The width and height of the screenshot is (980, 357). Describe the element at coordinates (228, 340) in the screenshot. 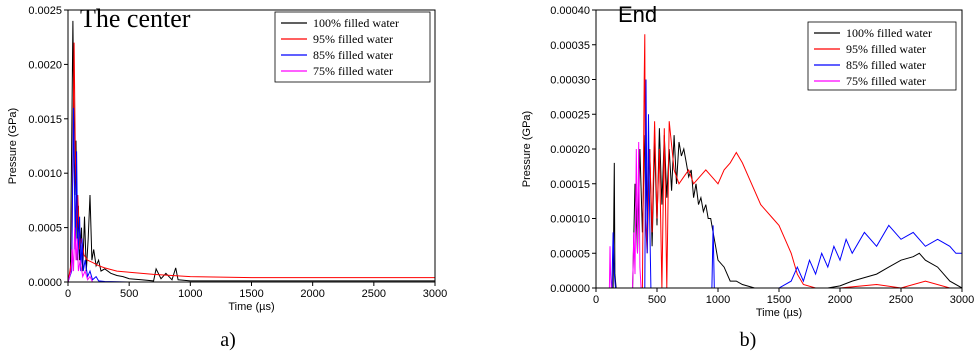

I see `panel-caption: a)` at that location.